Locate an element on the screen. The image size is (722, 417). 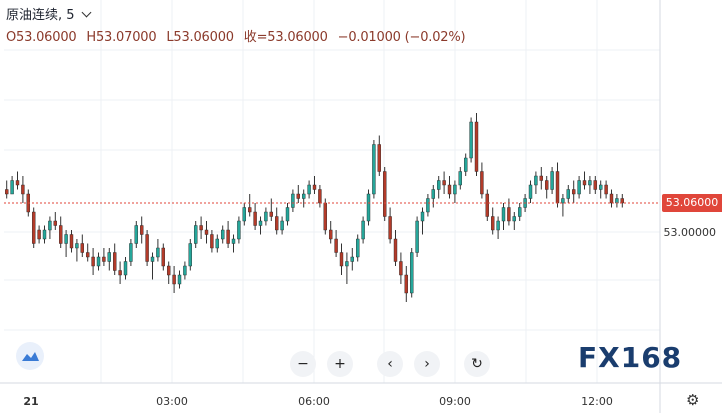
ohlc-low: L53.06000 is located at coordinates (200, 37).